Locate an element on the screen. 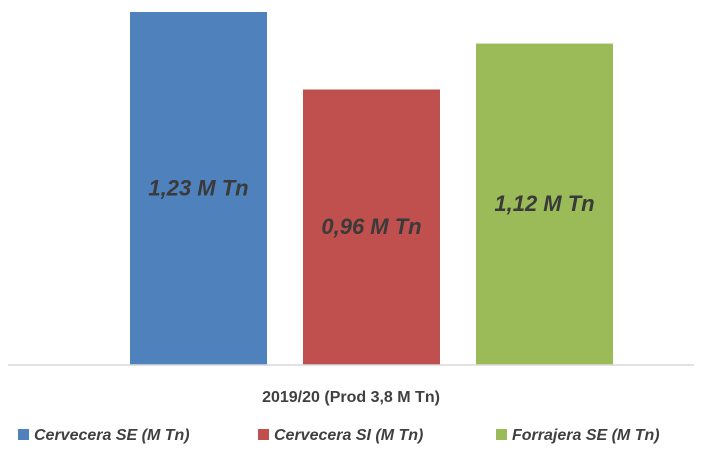 The height and width of the screenshot is (452, 702). legend-label-2: Cervecera SI (M Tn) is located at coordinates (348, 435).